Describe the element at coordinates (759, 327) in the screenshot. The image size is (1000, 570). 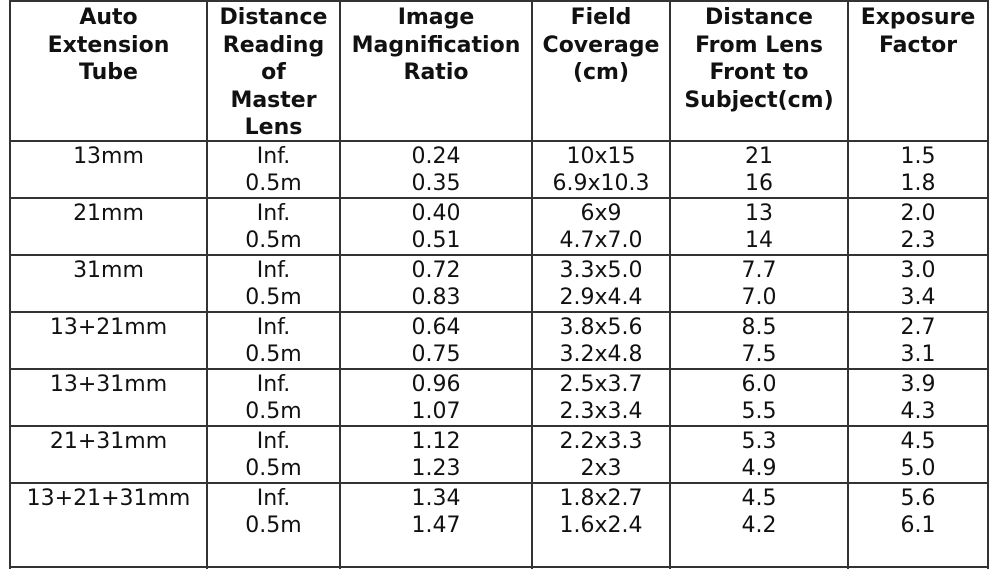
I see `cell-text: 8.5` at that location.